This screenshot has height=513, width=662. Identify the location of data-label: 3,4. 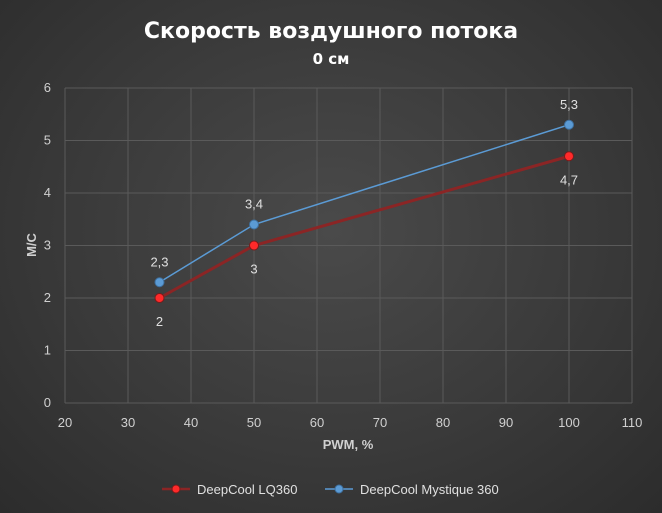
(254, 204).